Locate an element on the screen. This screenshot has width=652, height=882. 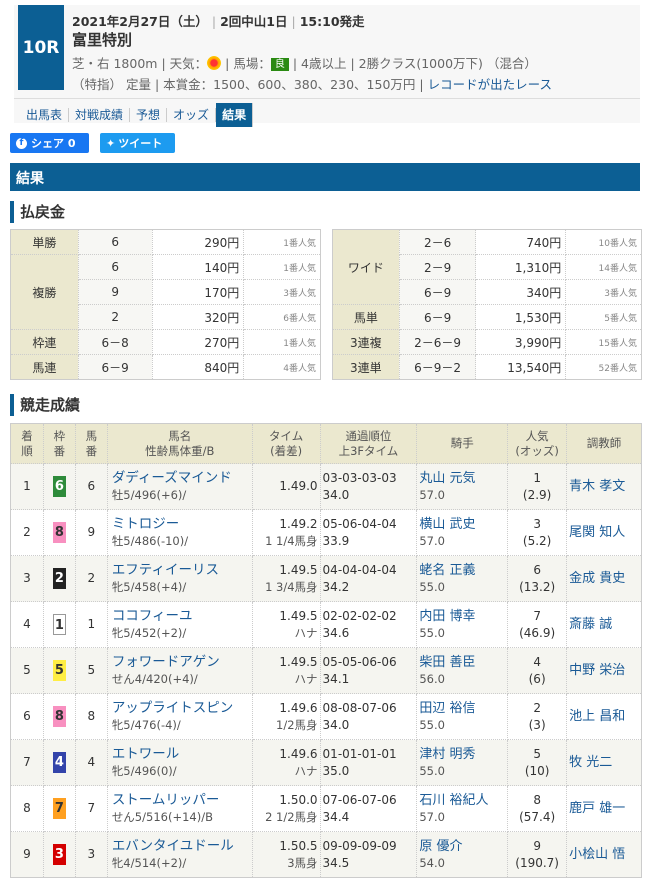
carried-weight: 57.0 is located at coordinates (432, 816).